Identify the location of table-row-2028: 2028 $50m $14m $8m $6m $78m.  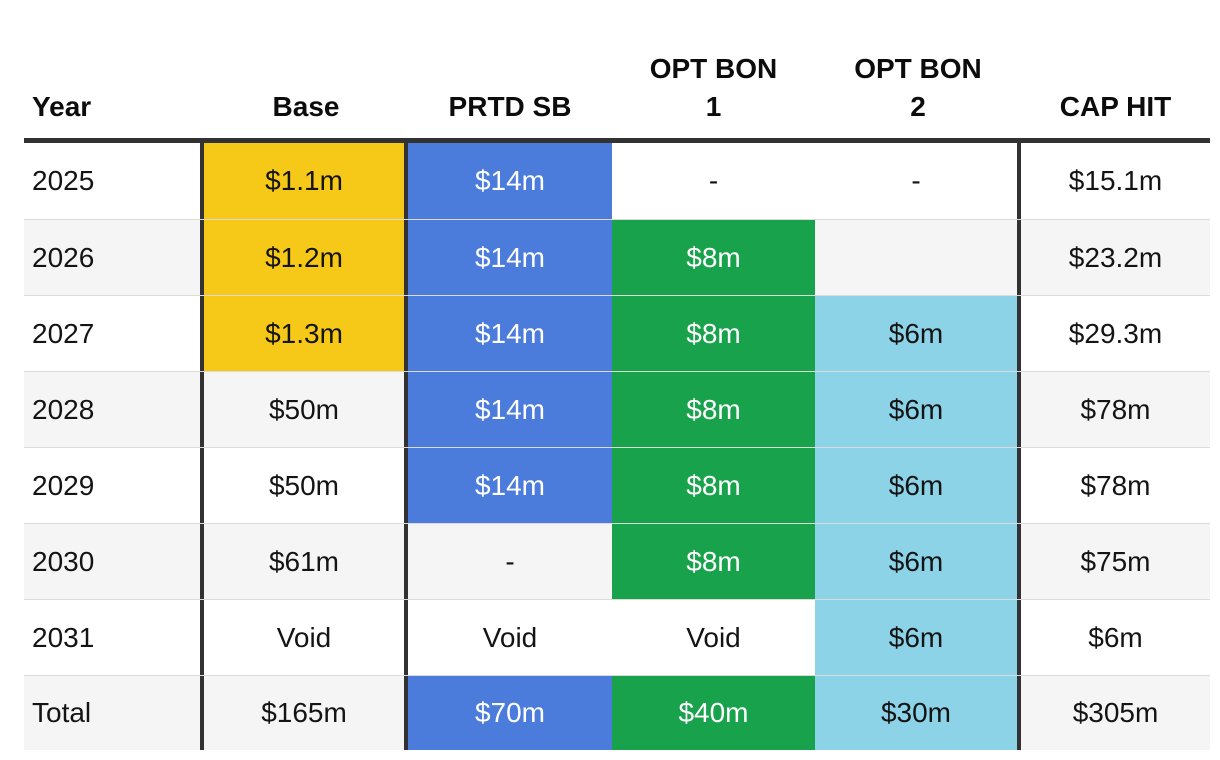
(617, 409).